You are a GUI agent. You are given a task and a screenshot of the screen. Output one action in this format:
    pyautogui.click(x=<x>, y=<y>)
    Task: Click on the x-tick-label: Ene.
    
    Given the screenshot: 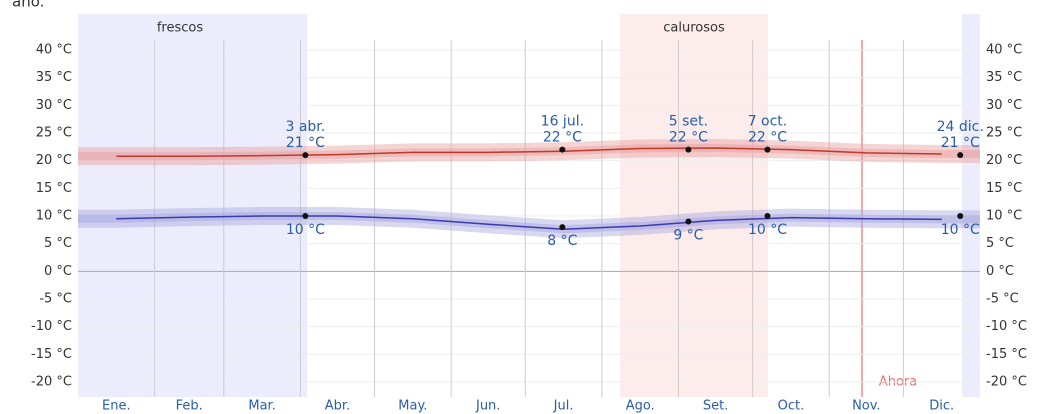 What is the action you would take?
    pyautogui.click(x=116, y=406)
    